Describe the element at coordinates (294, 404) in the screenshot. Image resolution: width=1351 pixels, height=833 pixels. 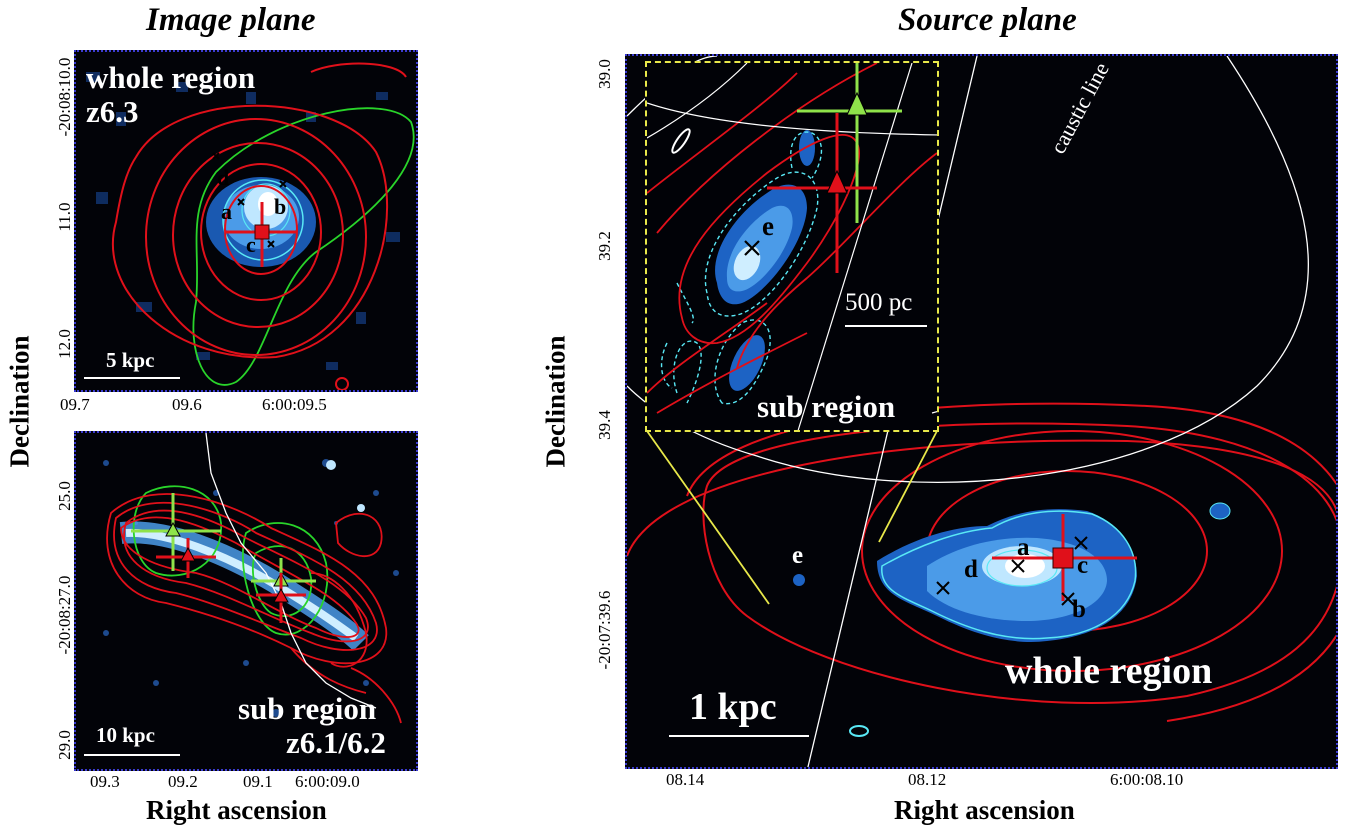
I see `tl-xtick-2: 6:00:09.5` at that location.